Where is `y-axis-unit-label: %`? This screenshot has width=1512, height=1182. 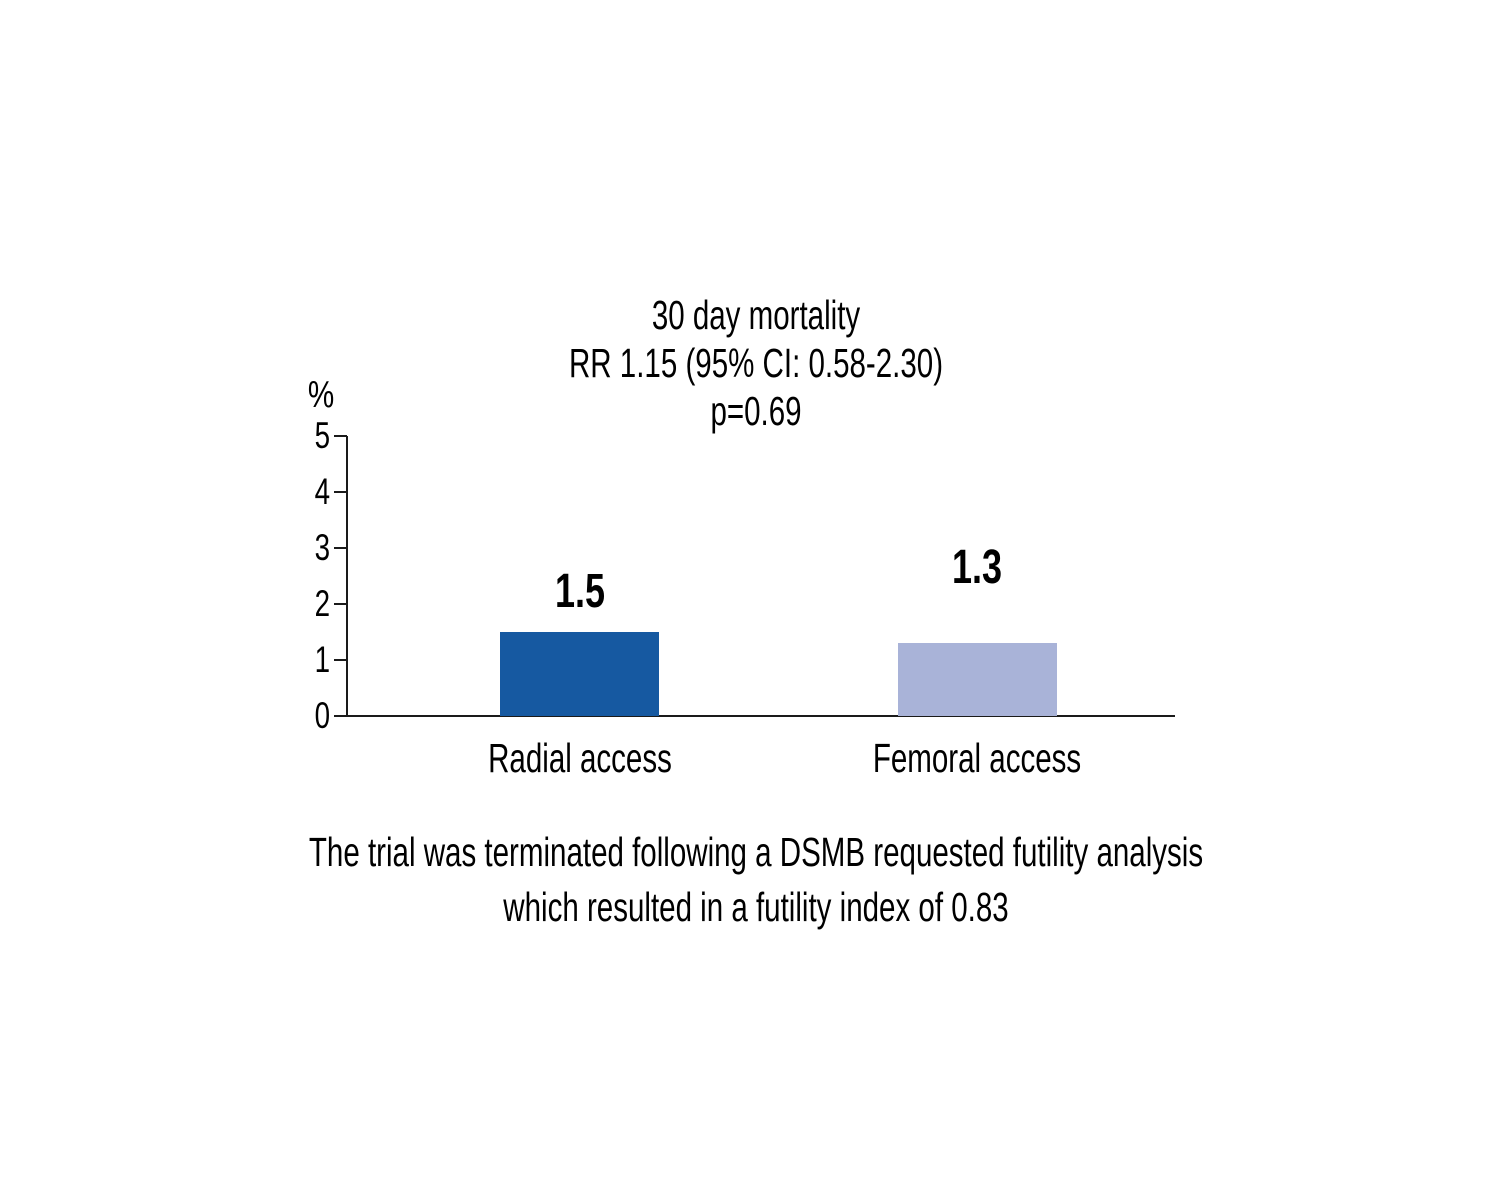
y-axis-unit-label: % is located at coordinates (321, 395).